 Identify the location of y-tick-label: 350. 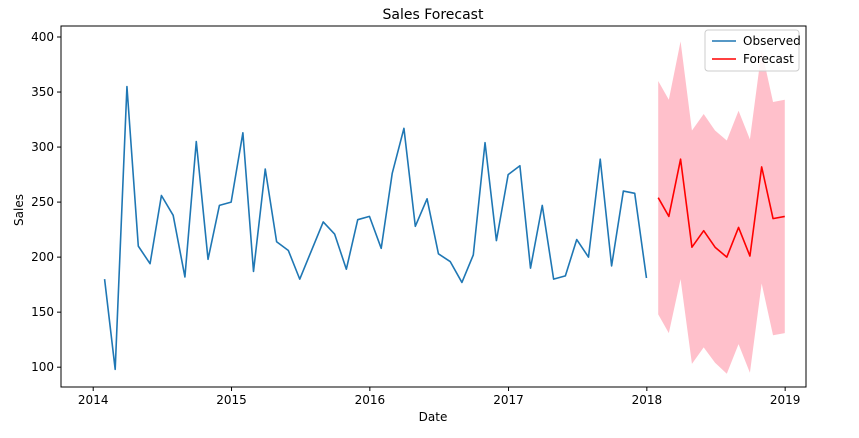
(42, 92).